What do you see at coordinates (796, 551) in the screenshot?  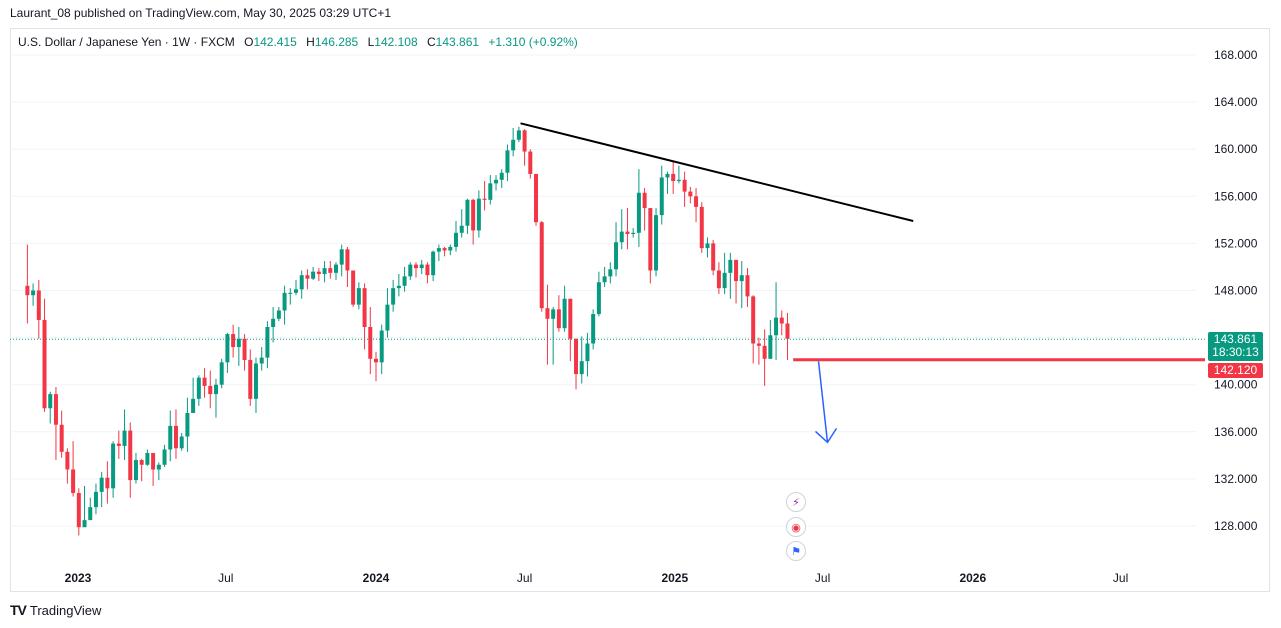 I see `us-flag-event-icon: ⚑` at bounding box center [796, 551].